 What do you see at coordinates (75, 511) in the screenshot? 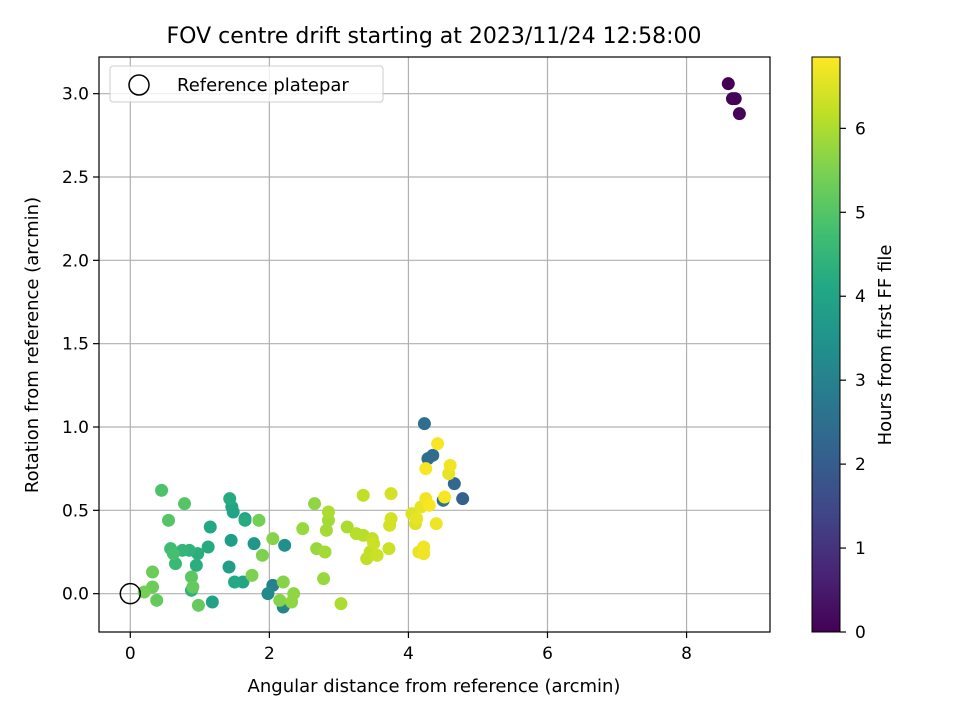
I see `y-tick-label: 0.5` at bounding box center [75, 511].